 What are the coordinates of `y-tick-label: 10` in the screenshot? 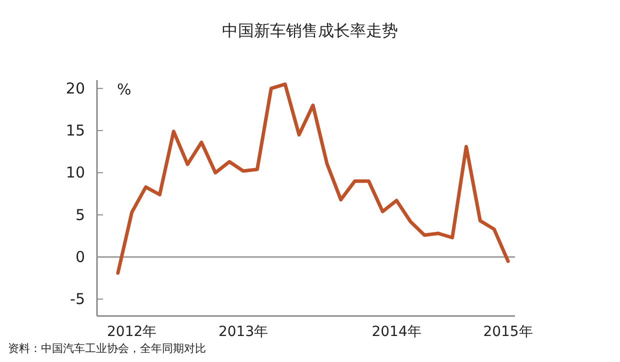 It's located at (75, 173).